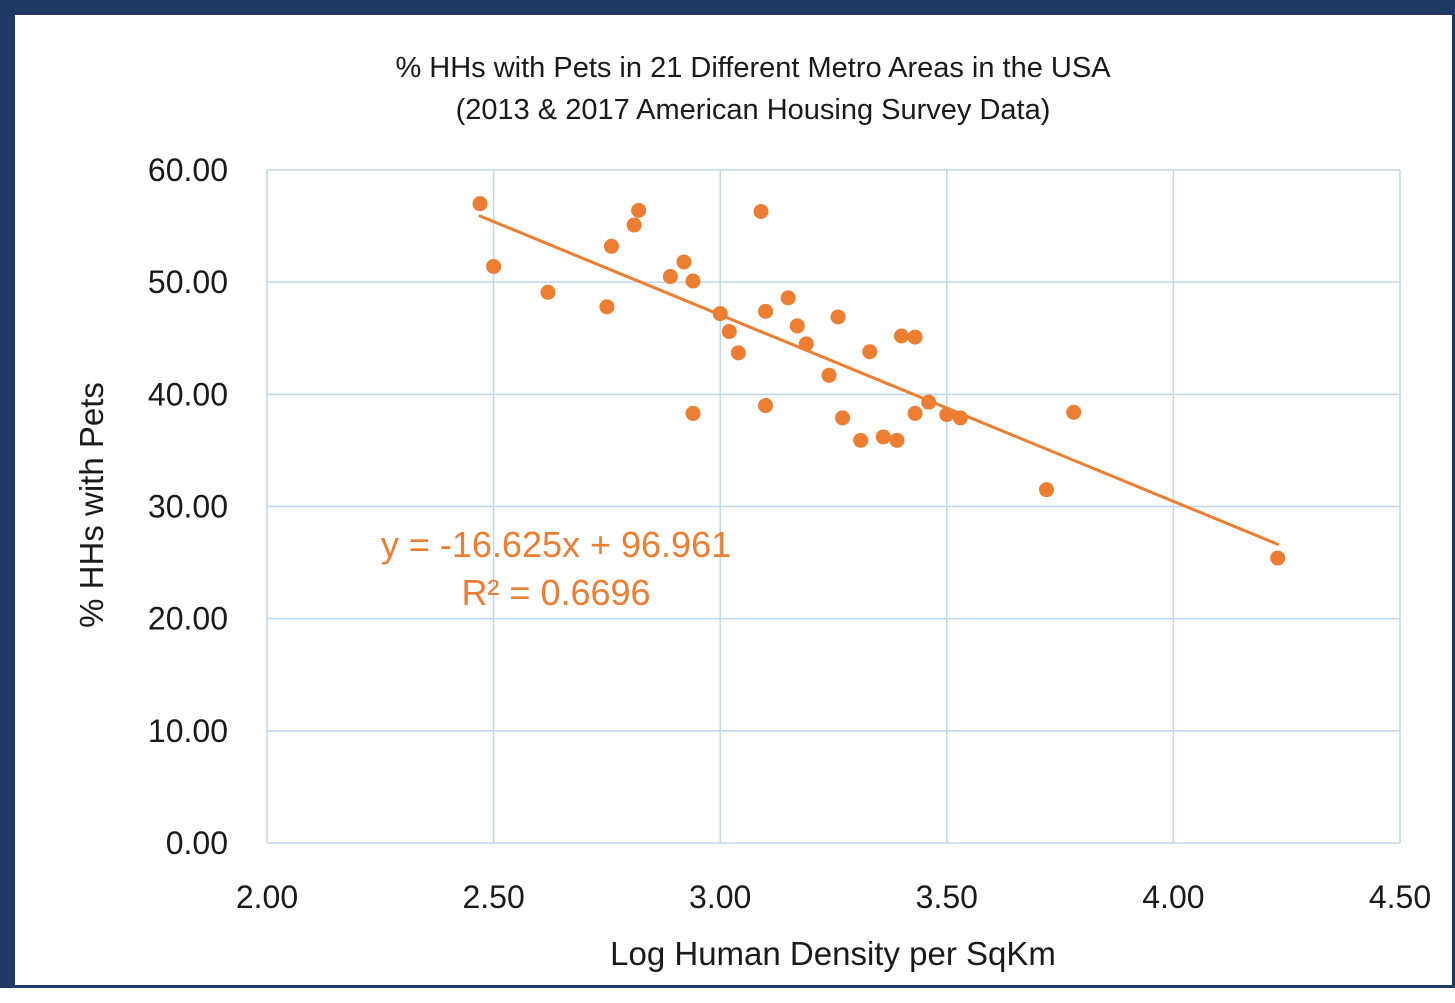 The height and width of the screenshot is (1003, 1455). What do you see at coordinates (188, 619) in the screenshot?
I see `y-tick-label: 20.00` at bounding box center [188, 619].